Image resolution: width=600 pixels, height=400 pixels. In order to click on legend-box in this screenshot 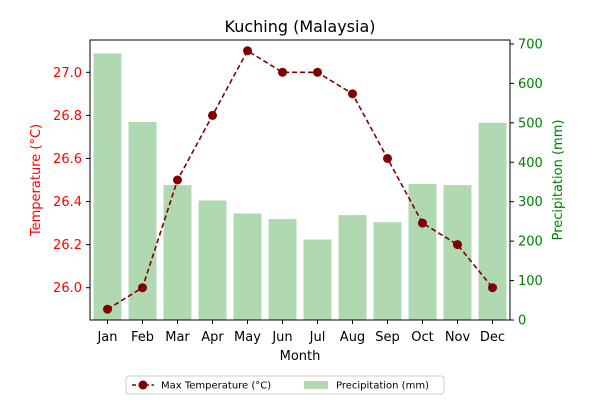, I will do `click(285, 385)`.